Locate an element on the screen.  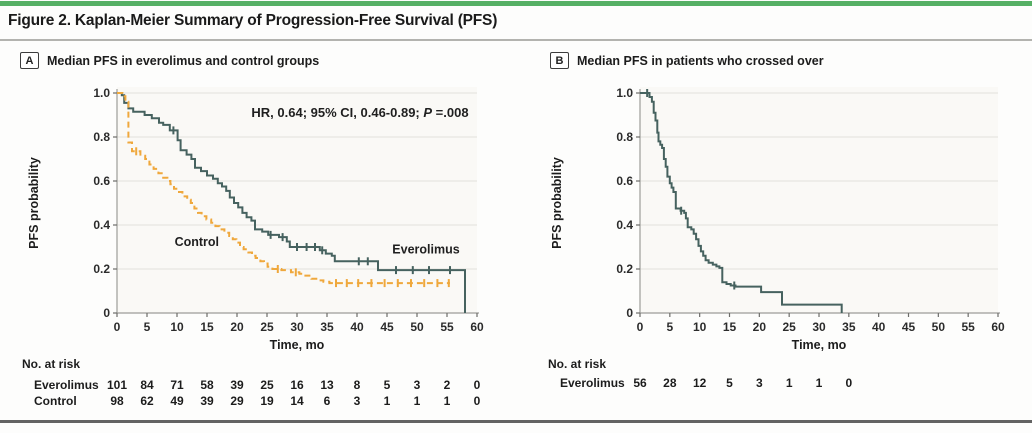
risk-value: 12 is located at coordinates (700, 383).